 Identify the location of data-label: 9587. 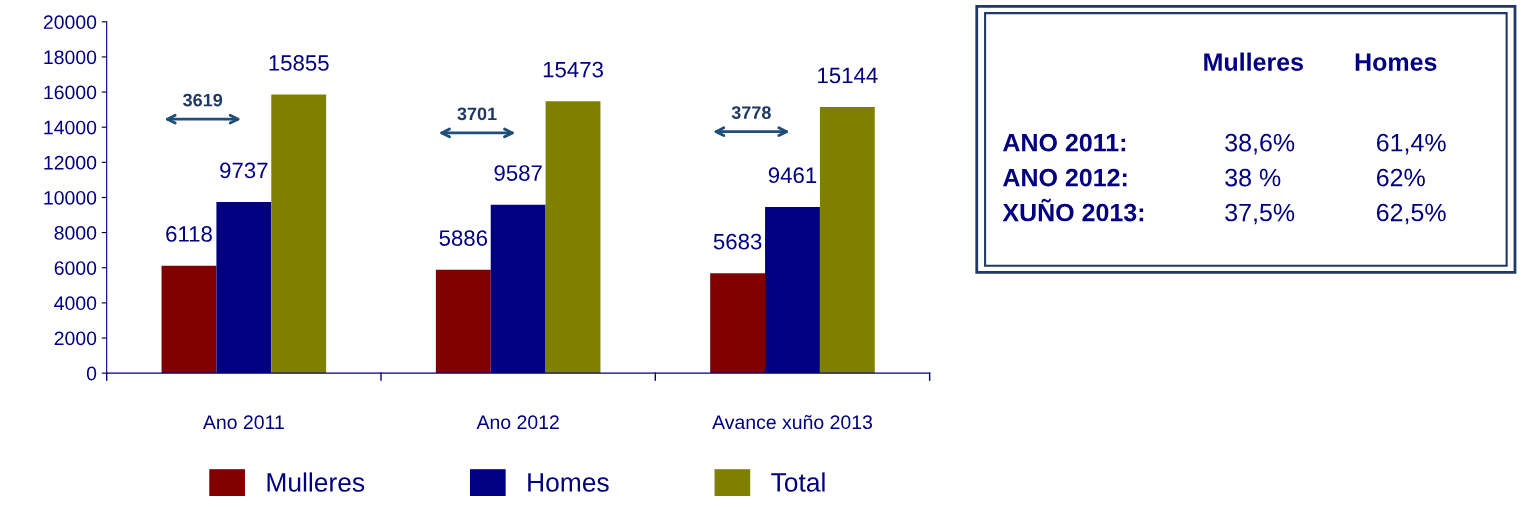
(518, 173).